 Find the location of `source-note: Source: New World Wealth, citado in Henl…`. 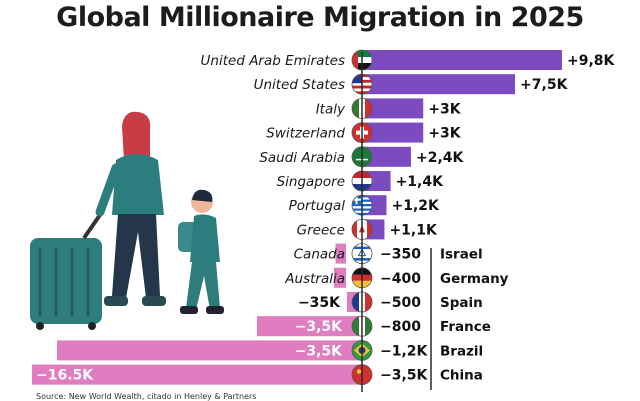

source-note: Source: New World Wealth, citado in Henl… is located at coordinates (146, 396).